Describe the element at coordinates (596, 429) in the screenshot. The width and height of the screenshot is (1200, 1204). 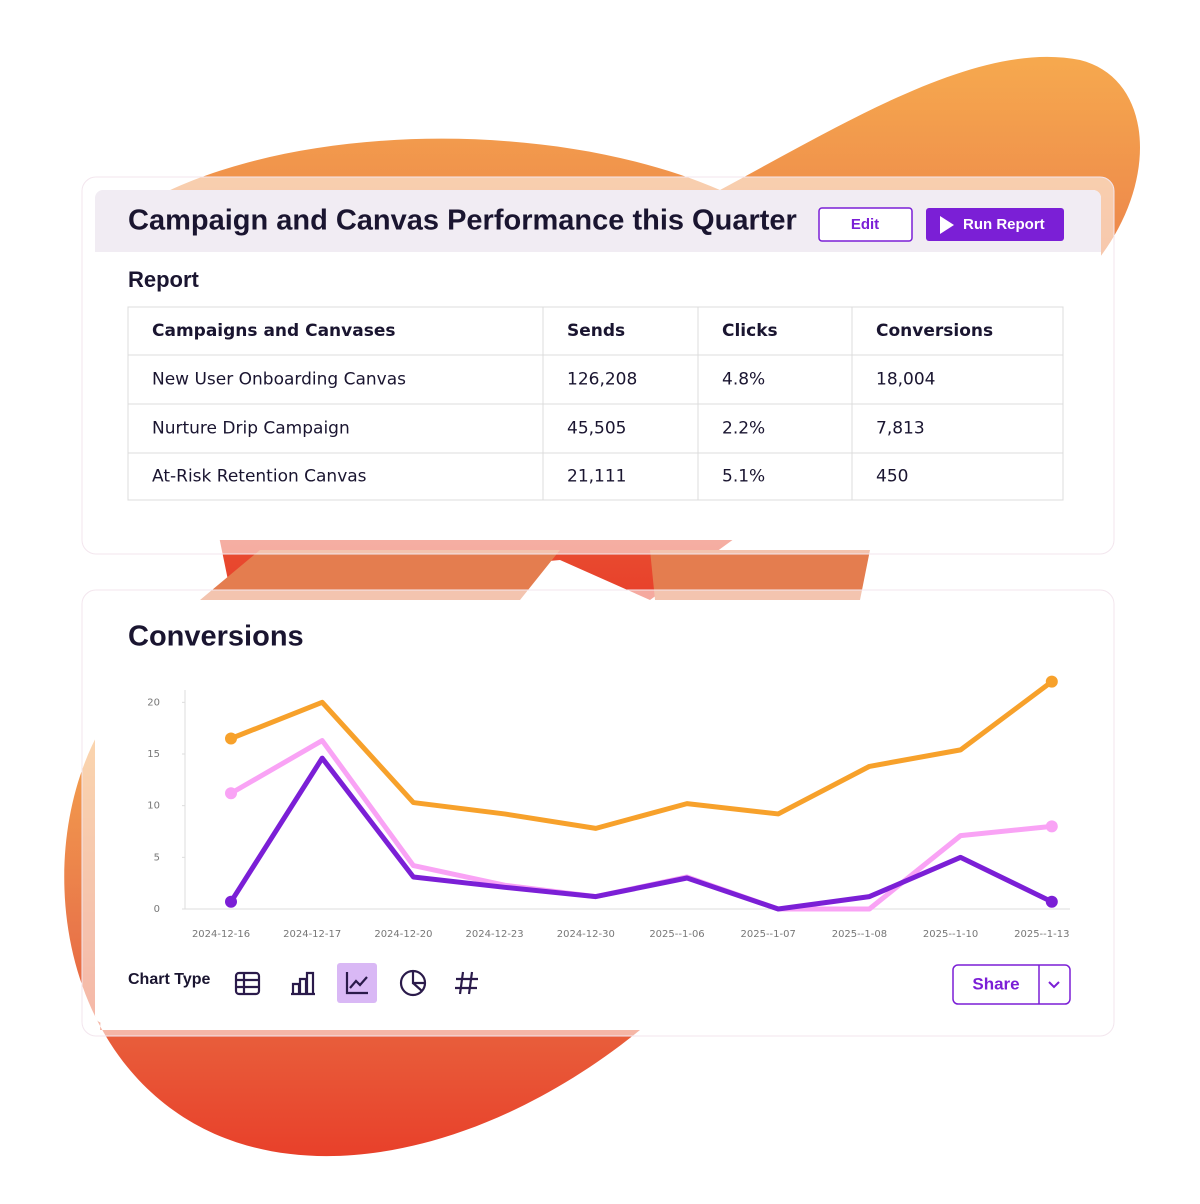
I see `table-cell: 45,505` at that location.